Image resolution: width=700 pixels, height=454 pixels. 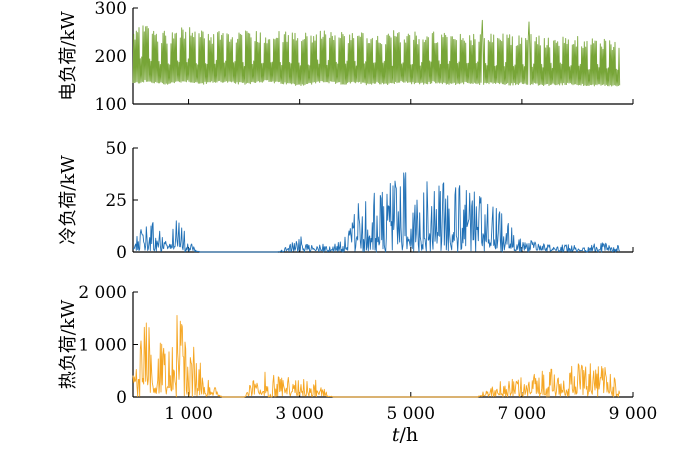 I want to click on x-tick-label: 5 000, so click(x=410, y=414).